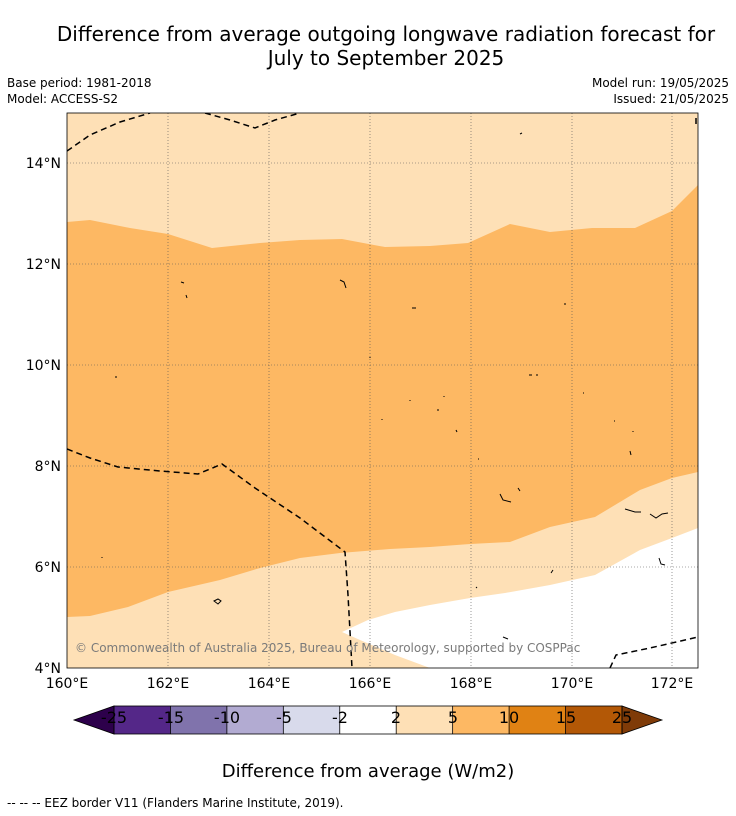 The image size is (736, 816). Describe the element at coordinates (48, 669) in the screenshot. I see `lat-label: 4°N` at that location.